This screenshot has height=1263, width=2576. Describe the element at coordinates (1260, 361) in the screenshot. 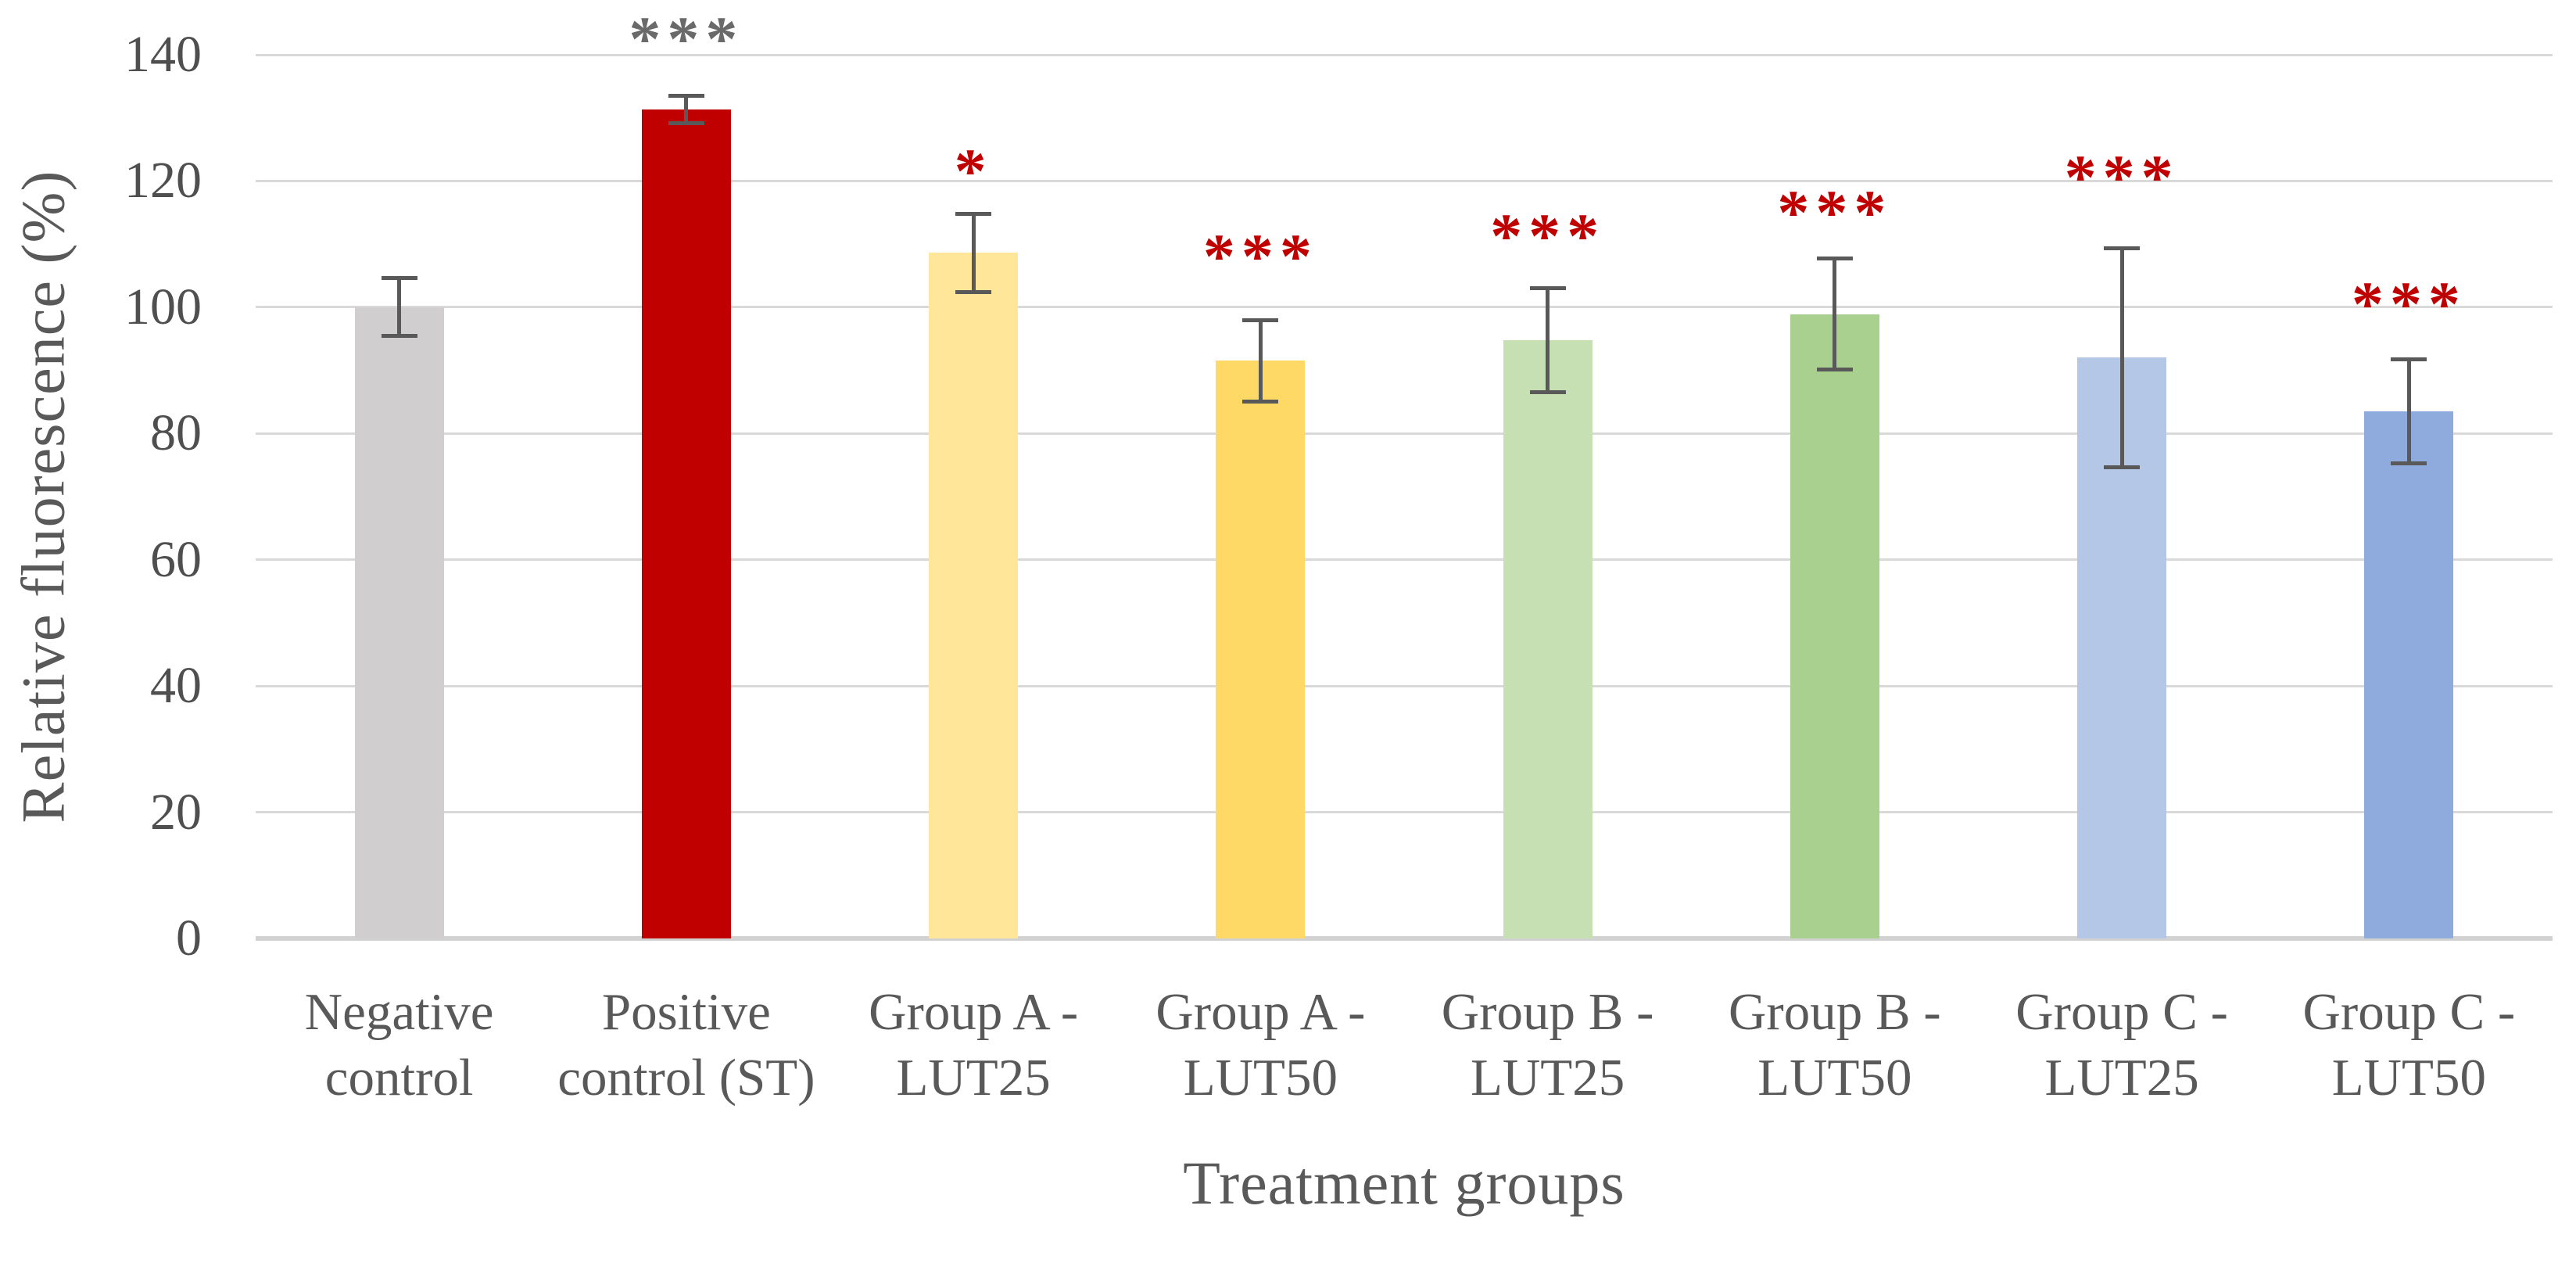

I see `error-bar-line-group-a-lut50` at that location.